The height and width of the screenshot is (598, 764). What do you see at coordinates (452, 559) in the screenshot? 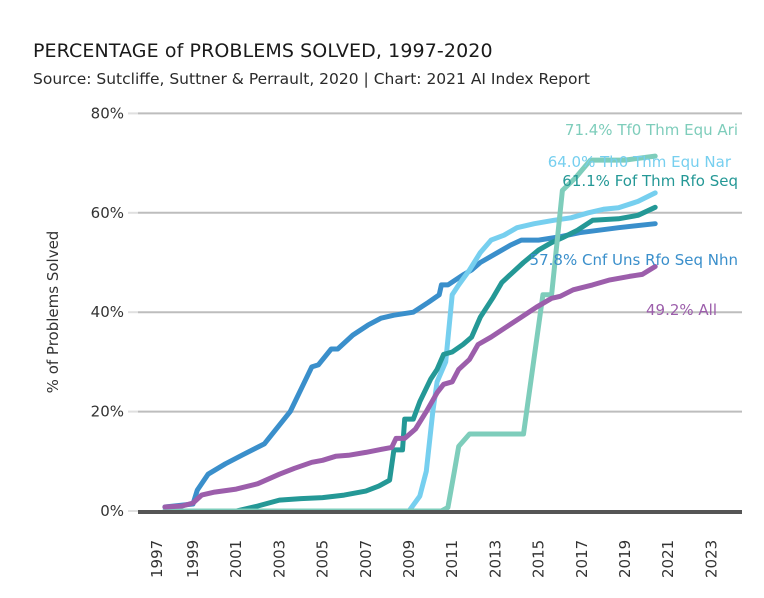
I see `x-tick-label: 2011` at bounding box center [452, 559].